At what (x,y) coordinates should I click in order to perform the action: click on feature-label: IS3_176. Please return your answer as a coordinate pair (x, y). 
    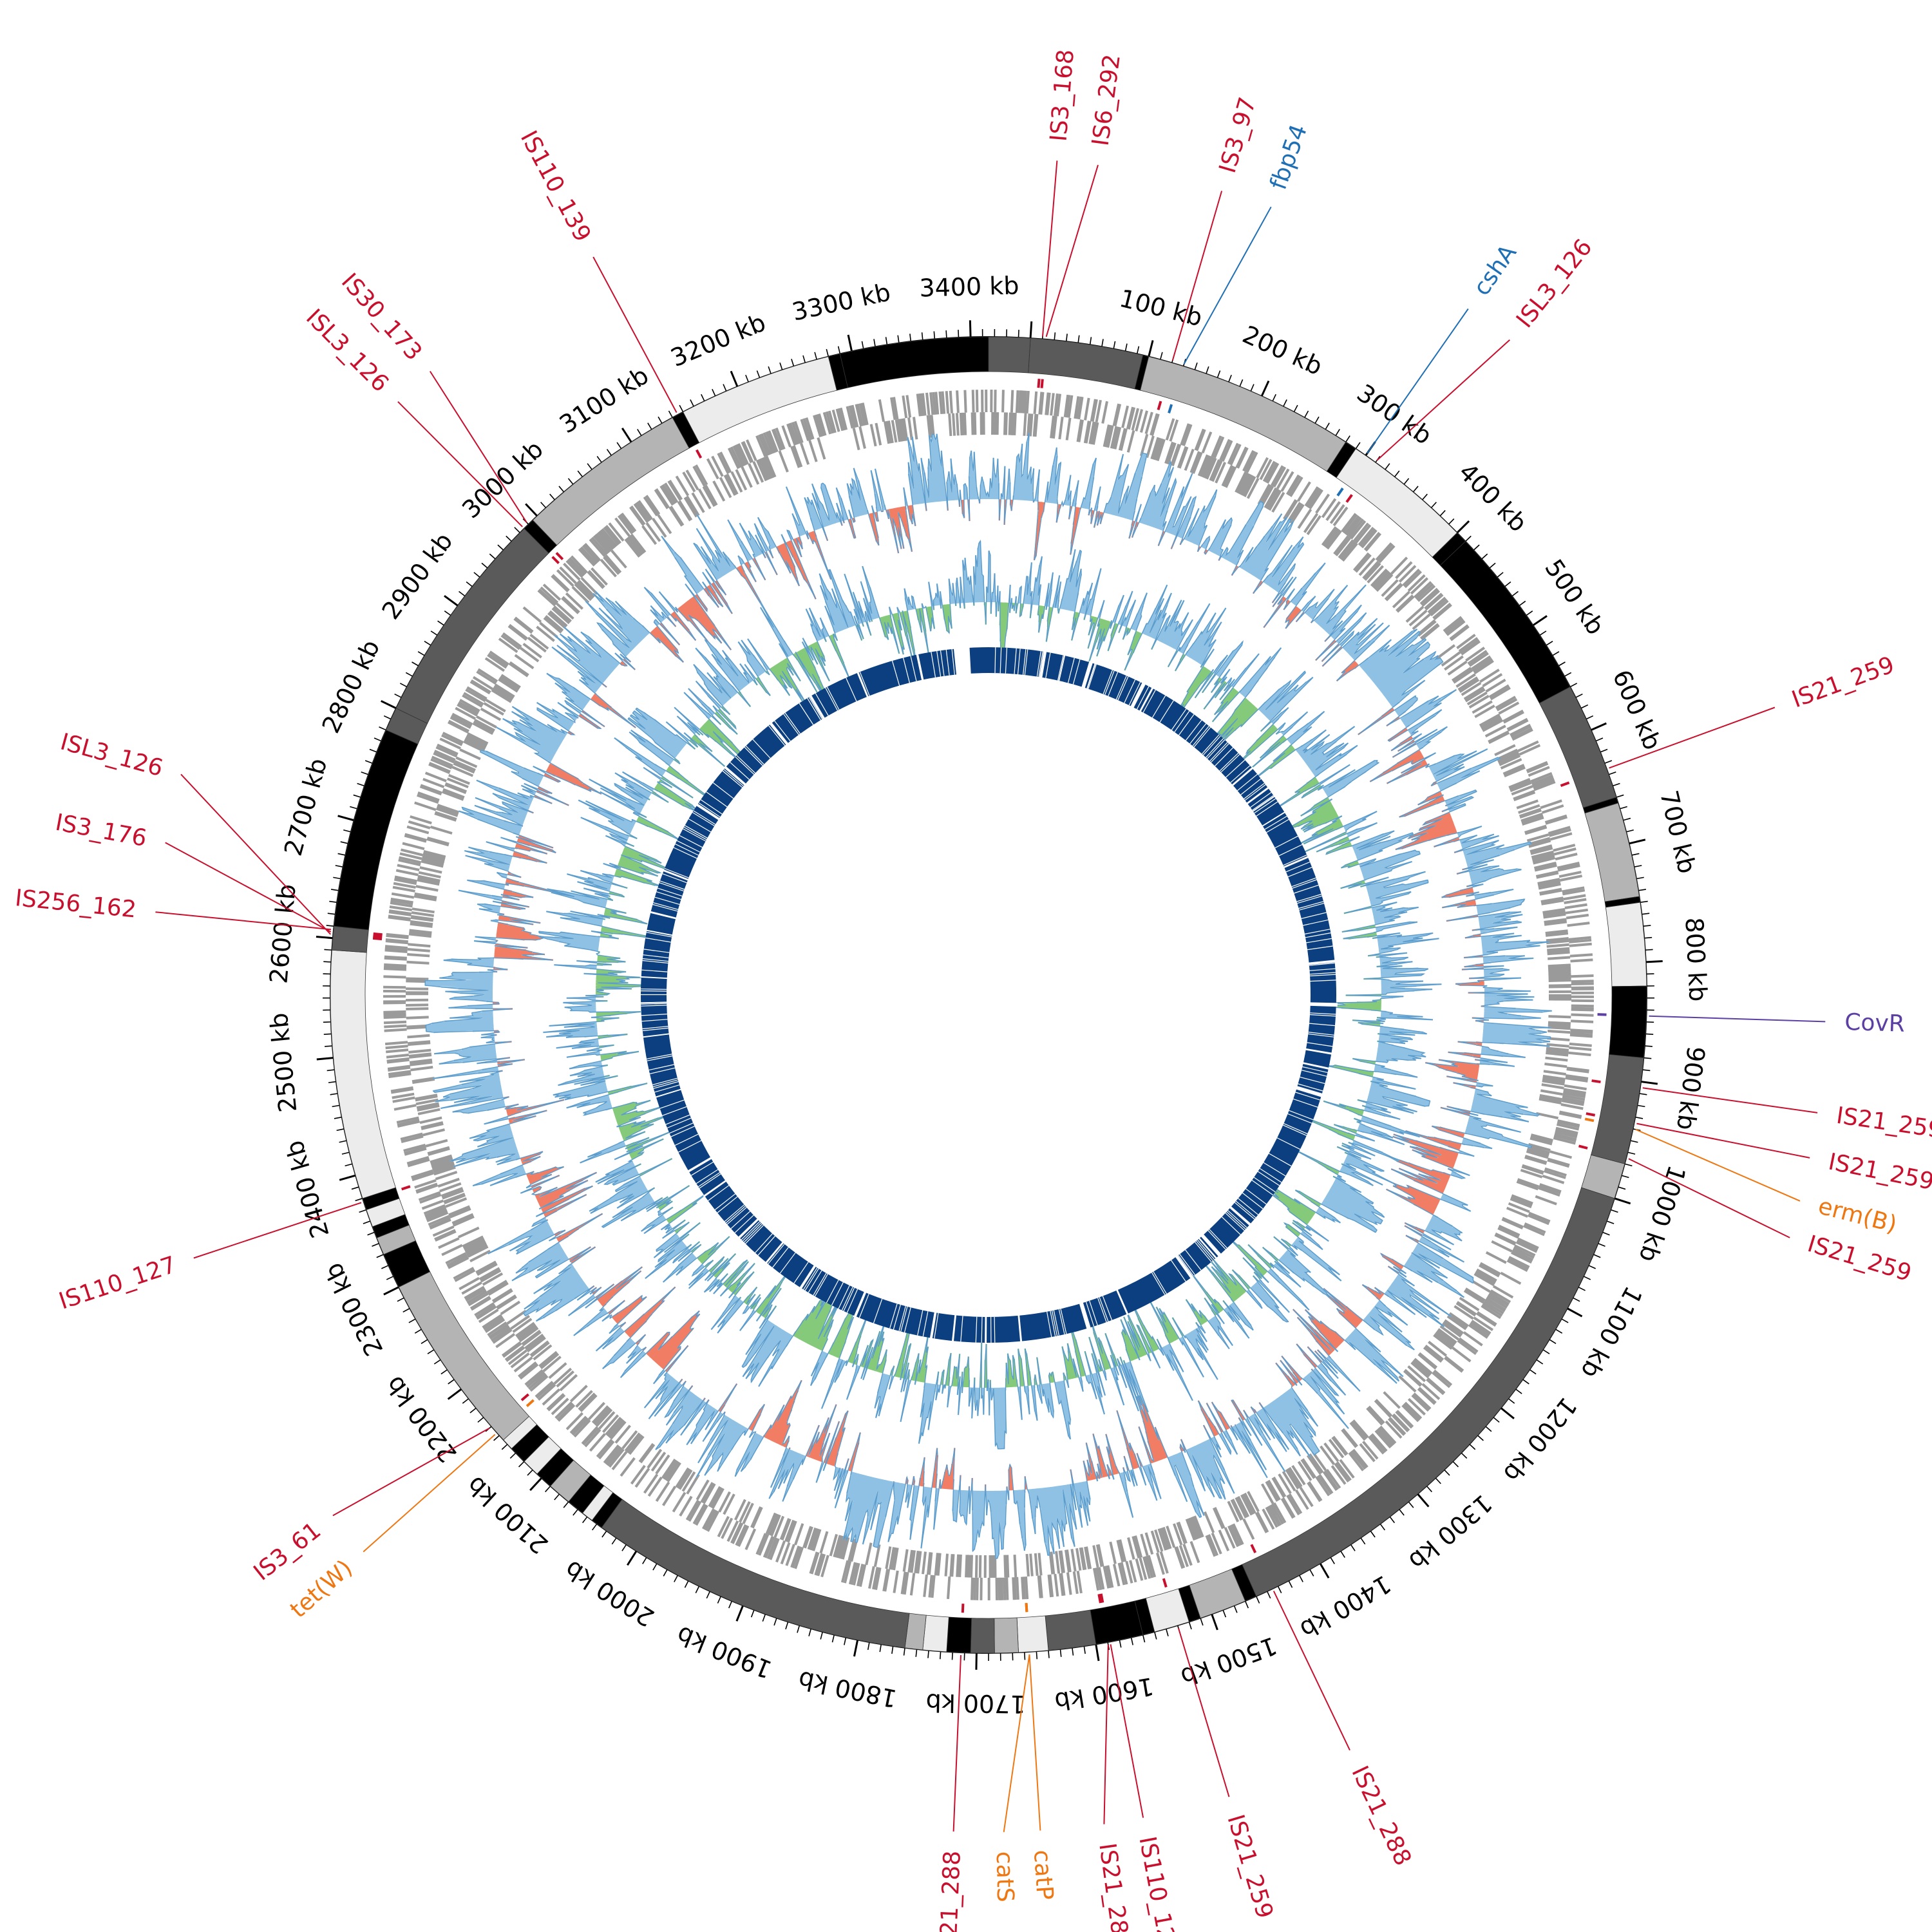
    Looking at the image, I should click on (101, 831).